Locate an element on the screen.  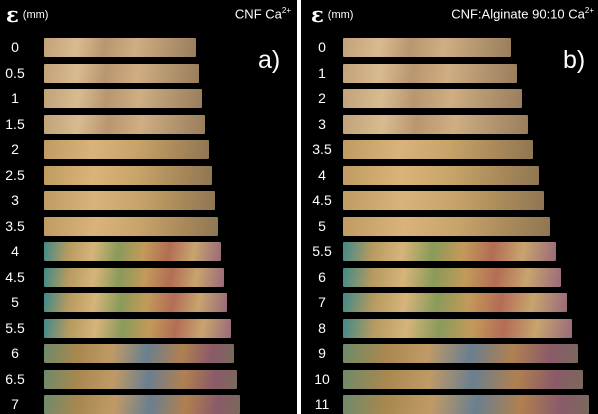
strain-label: 8 is located at coordinates (322, 327).